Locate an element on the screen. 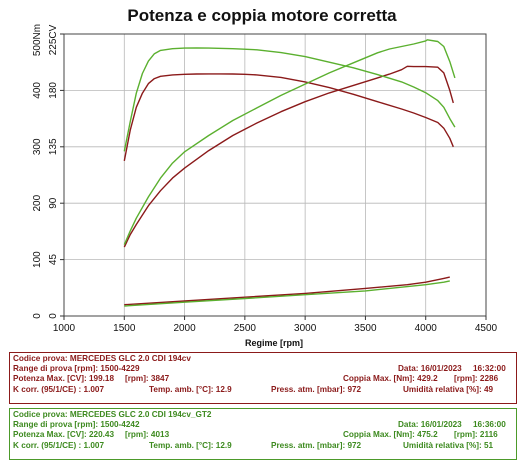 This screenshot has height=466, width=525. test-power-max: Potenza Max. [CV]: 199.18 is located at coordinates (64, 379).